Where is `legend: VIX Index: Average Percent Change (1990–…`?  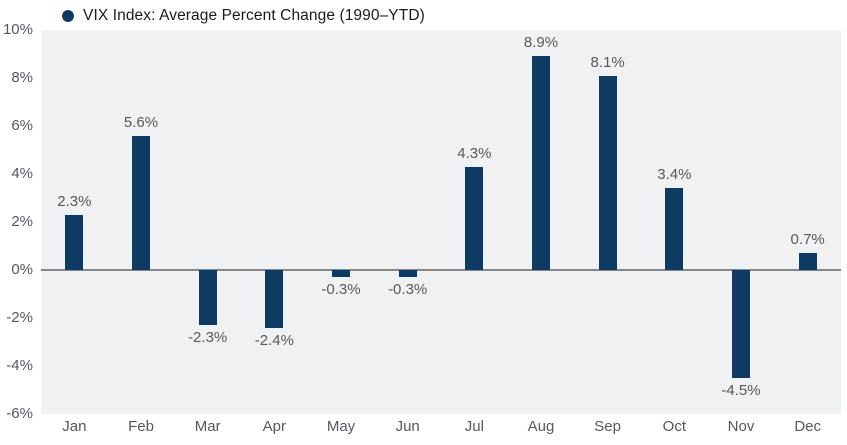
legend: VIX Index: Average Percent Change (1990–… is located at coordinates (243, 16).